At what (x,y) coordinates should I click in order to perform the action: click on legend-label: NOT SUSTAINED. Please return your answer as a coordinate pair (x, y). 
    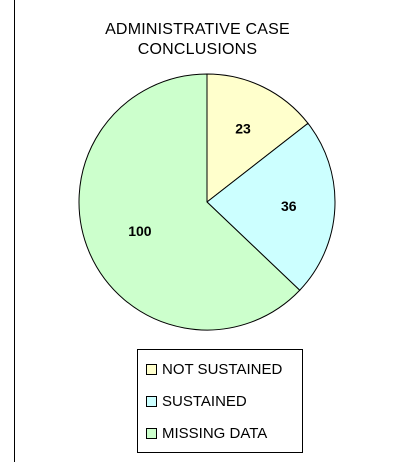
    Looking at the image, I should click on (222, 369).